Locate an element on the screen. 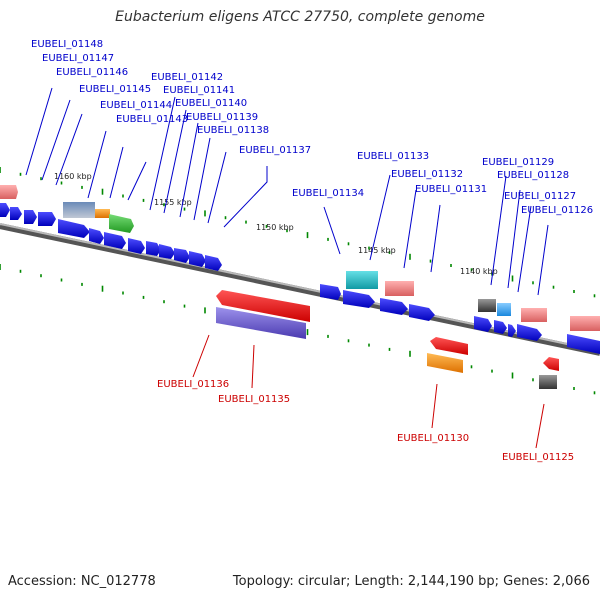  gene-label-01131: EUBELI_01131 is located at coordinates (451, 189).